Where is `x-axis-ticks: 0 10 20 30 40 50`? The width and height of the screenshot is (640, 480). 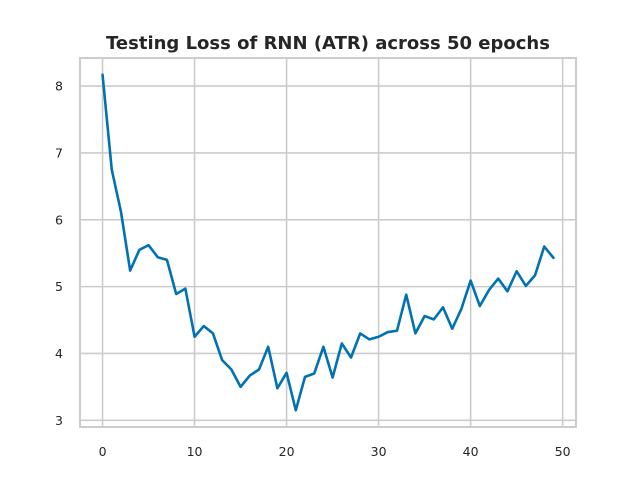 x-axis-ticks: 0 10 20 30 40 50 is located at coordinates (335, 451).